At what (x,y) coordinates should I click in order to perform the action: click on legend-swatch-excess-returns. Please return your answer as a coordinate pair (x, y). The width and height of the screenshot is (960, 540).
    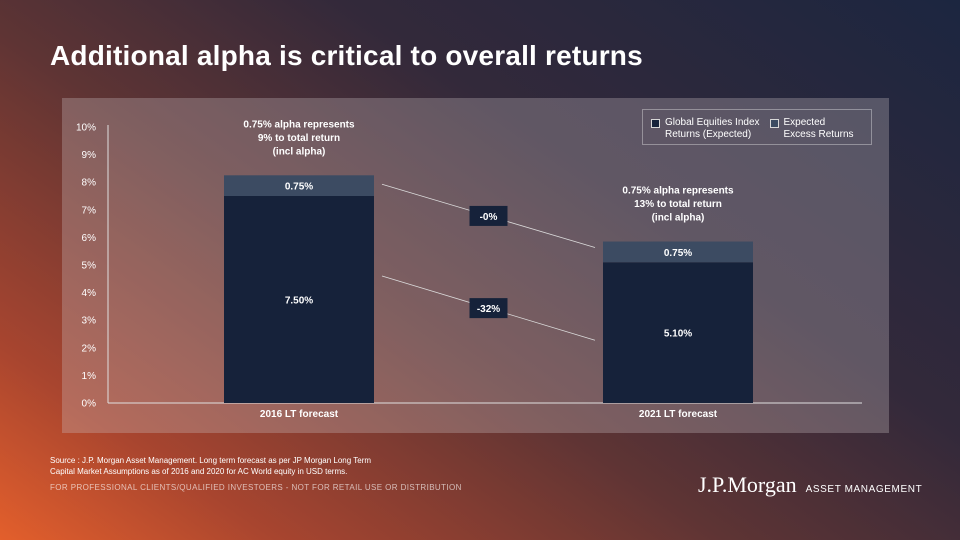
    Looking at the image, I should click on (774, 123).